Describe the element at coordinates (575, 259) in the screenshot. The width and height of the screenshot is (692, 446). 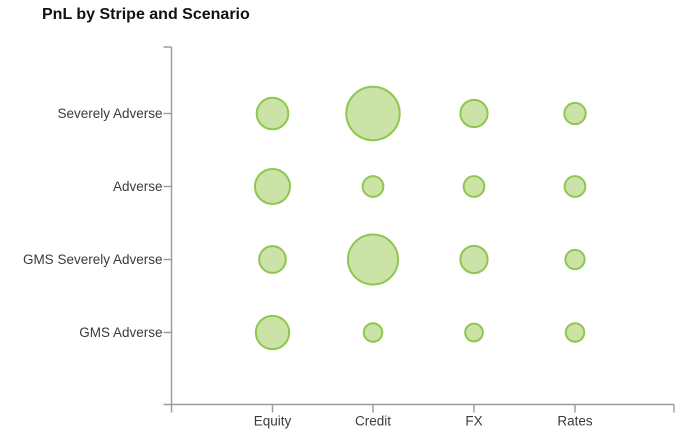
I see `bubble-gms-severely-adverse-rates` at that location.